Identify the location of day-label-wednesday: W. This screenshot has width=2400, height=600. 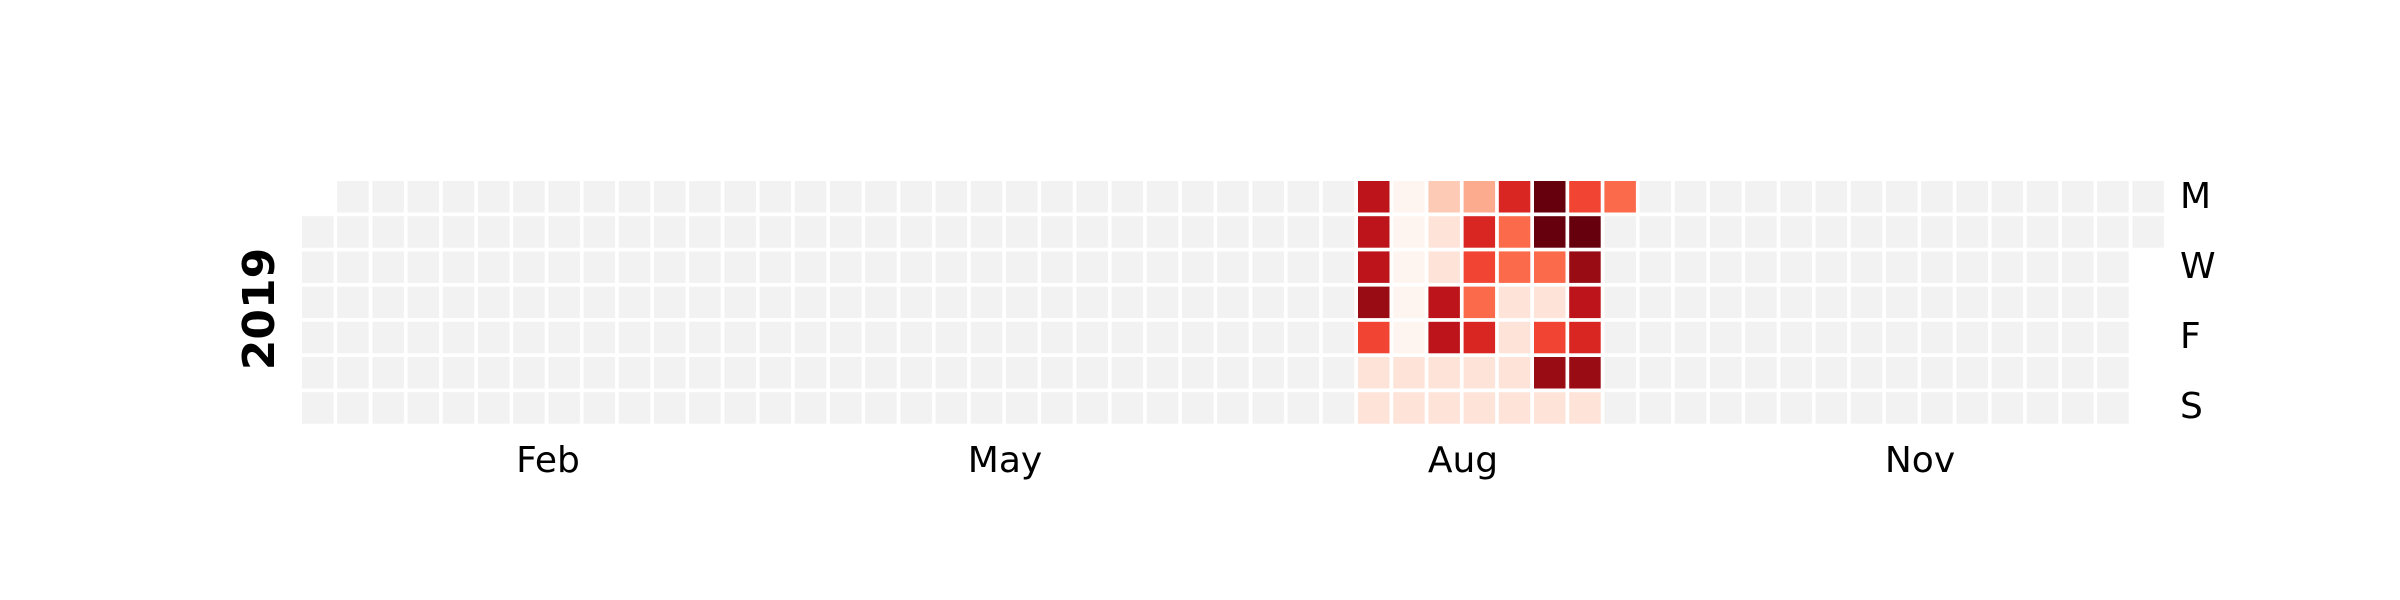
(2198, 266).